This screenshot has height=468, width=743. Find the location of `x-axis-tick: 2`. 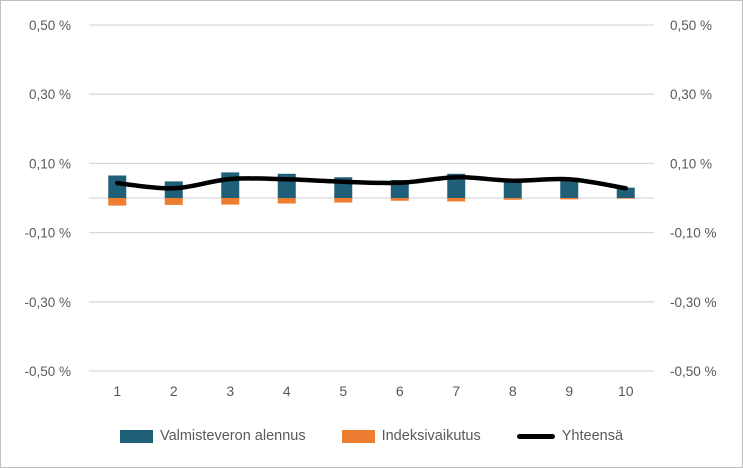

x-axis-tick: 2 is located at coordinates (174, 391).